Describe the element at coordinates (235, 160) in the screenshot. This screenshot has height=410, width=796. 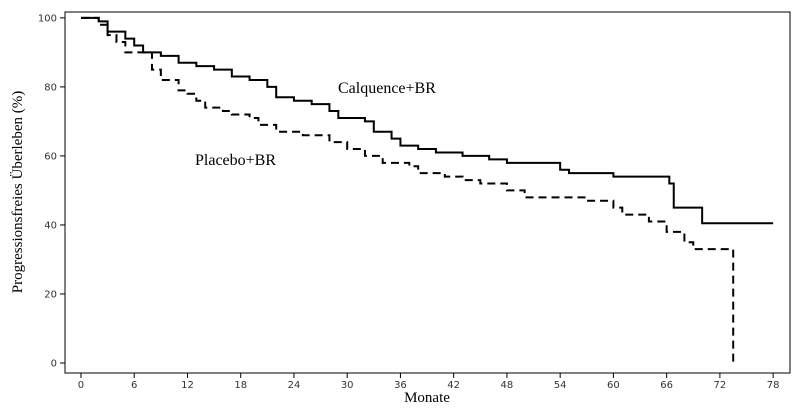
I see `series-label: Placebo+BR` at that location.